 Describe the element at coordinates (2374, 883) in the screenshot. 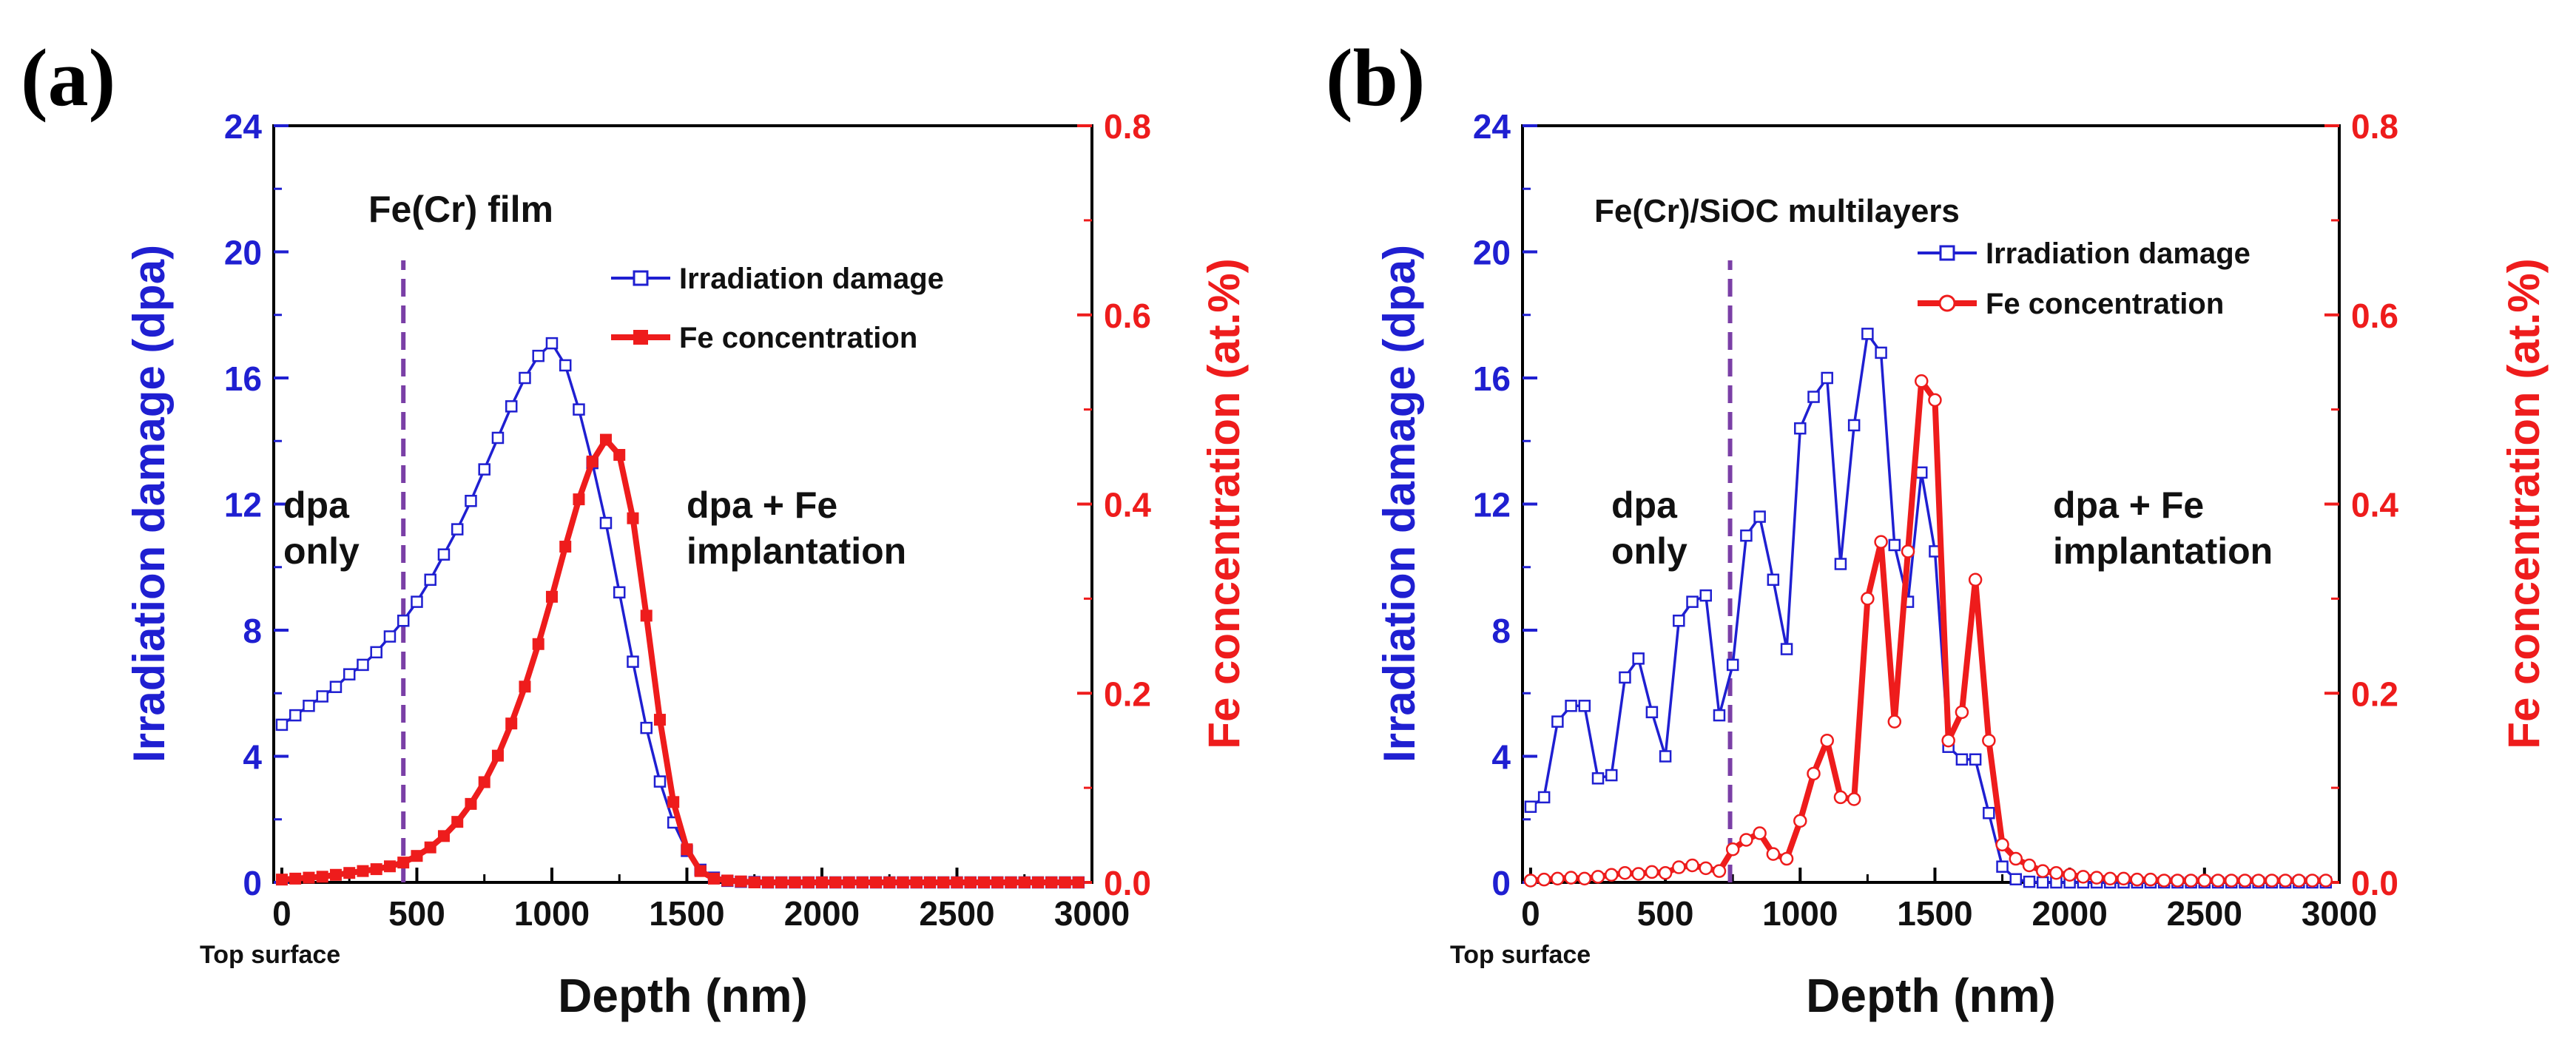

I see `panel-b-y2-tick-label: 0.0` at that location.